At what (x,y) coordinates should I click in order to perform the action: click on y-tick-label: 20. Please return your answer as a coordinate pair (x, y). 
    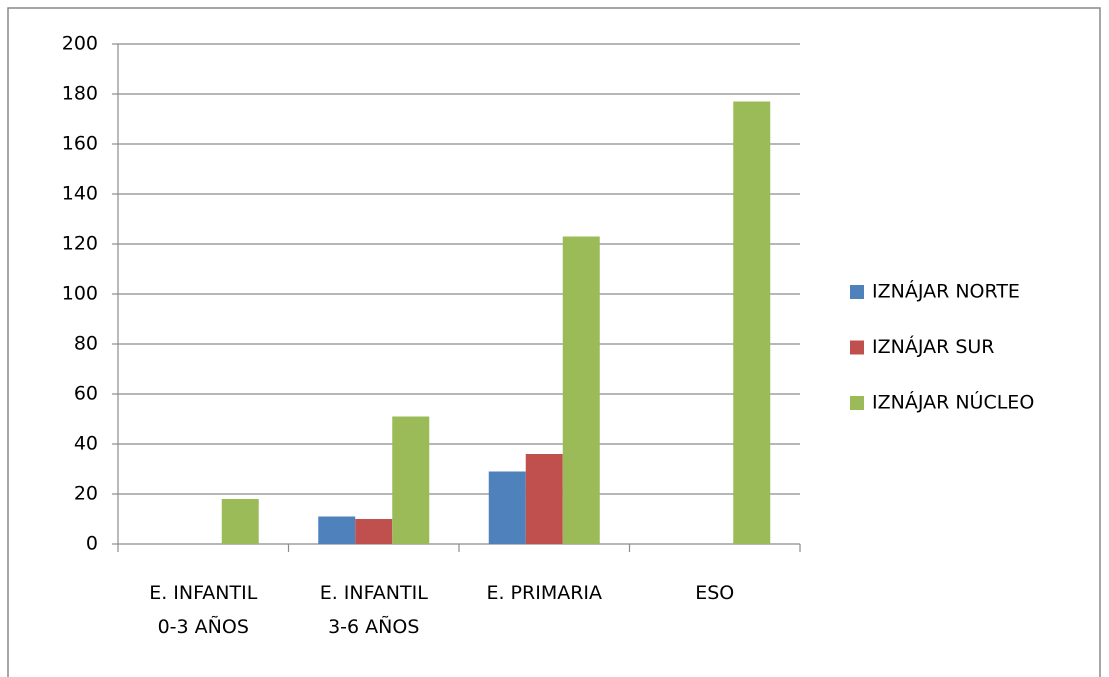
    Looking at the image, I should click on (86, 494).